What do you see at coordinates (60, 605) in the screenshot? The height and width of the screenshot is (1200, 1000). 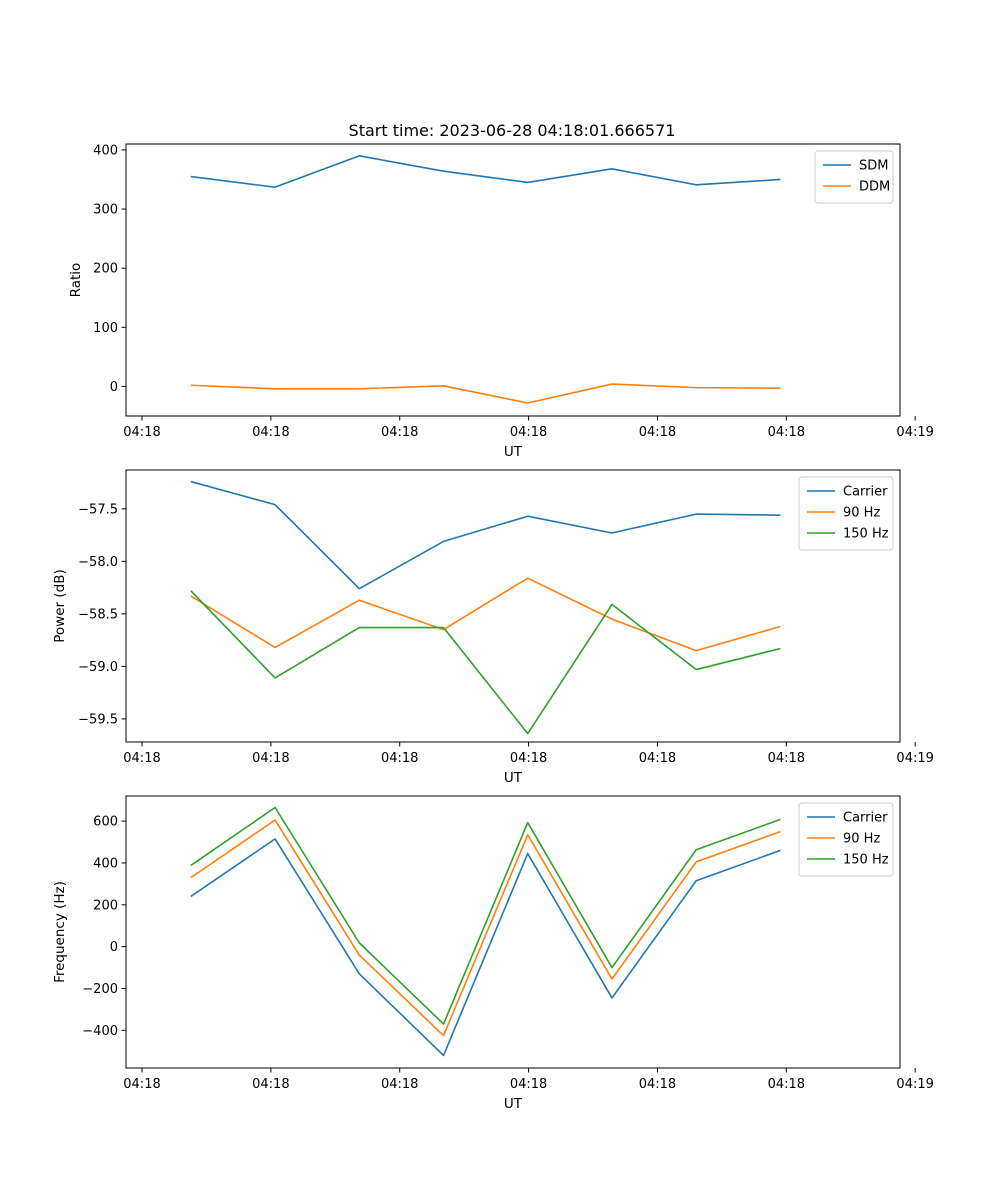 I see `y-axis-label: Power (dB)` at bounding box center [60, 605].